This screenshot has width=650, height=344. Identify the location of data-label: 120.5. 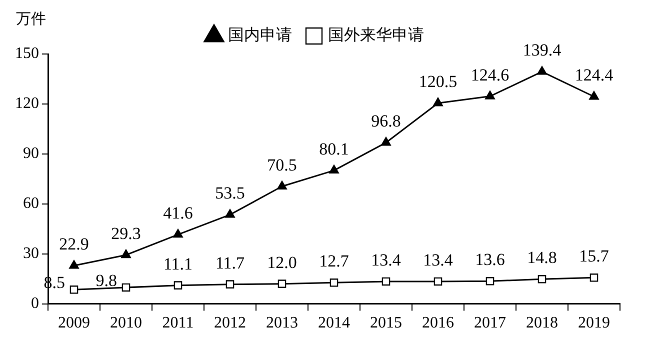
(438, 82).